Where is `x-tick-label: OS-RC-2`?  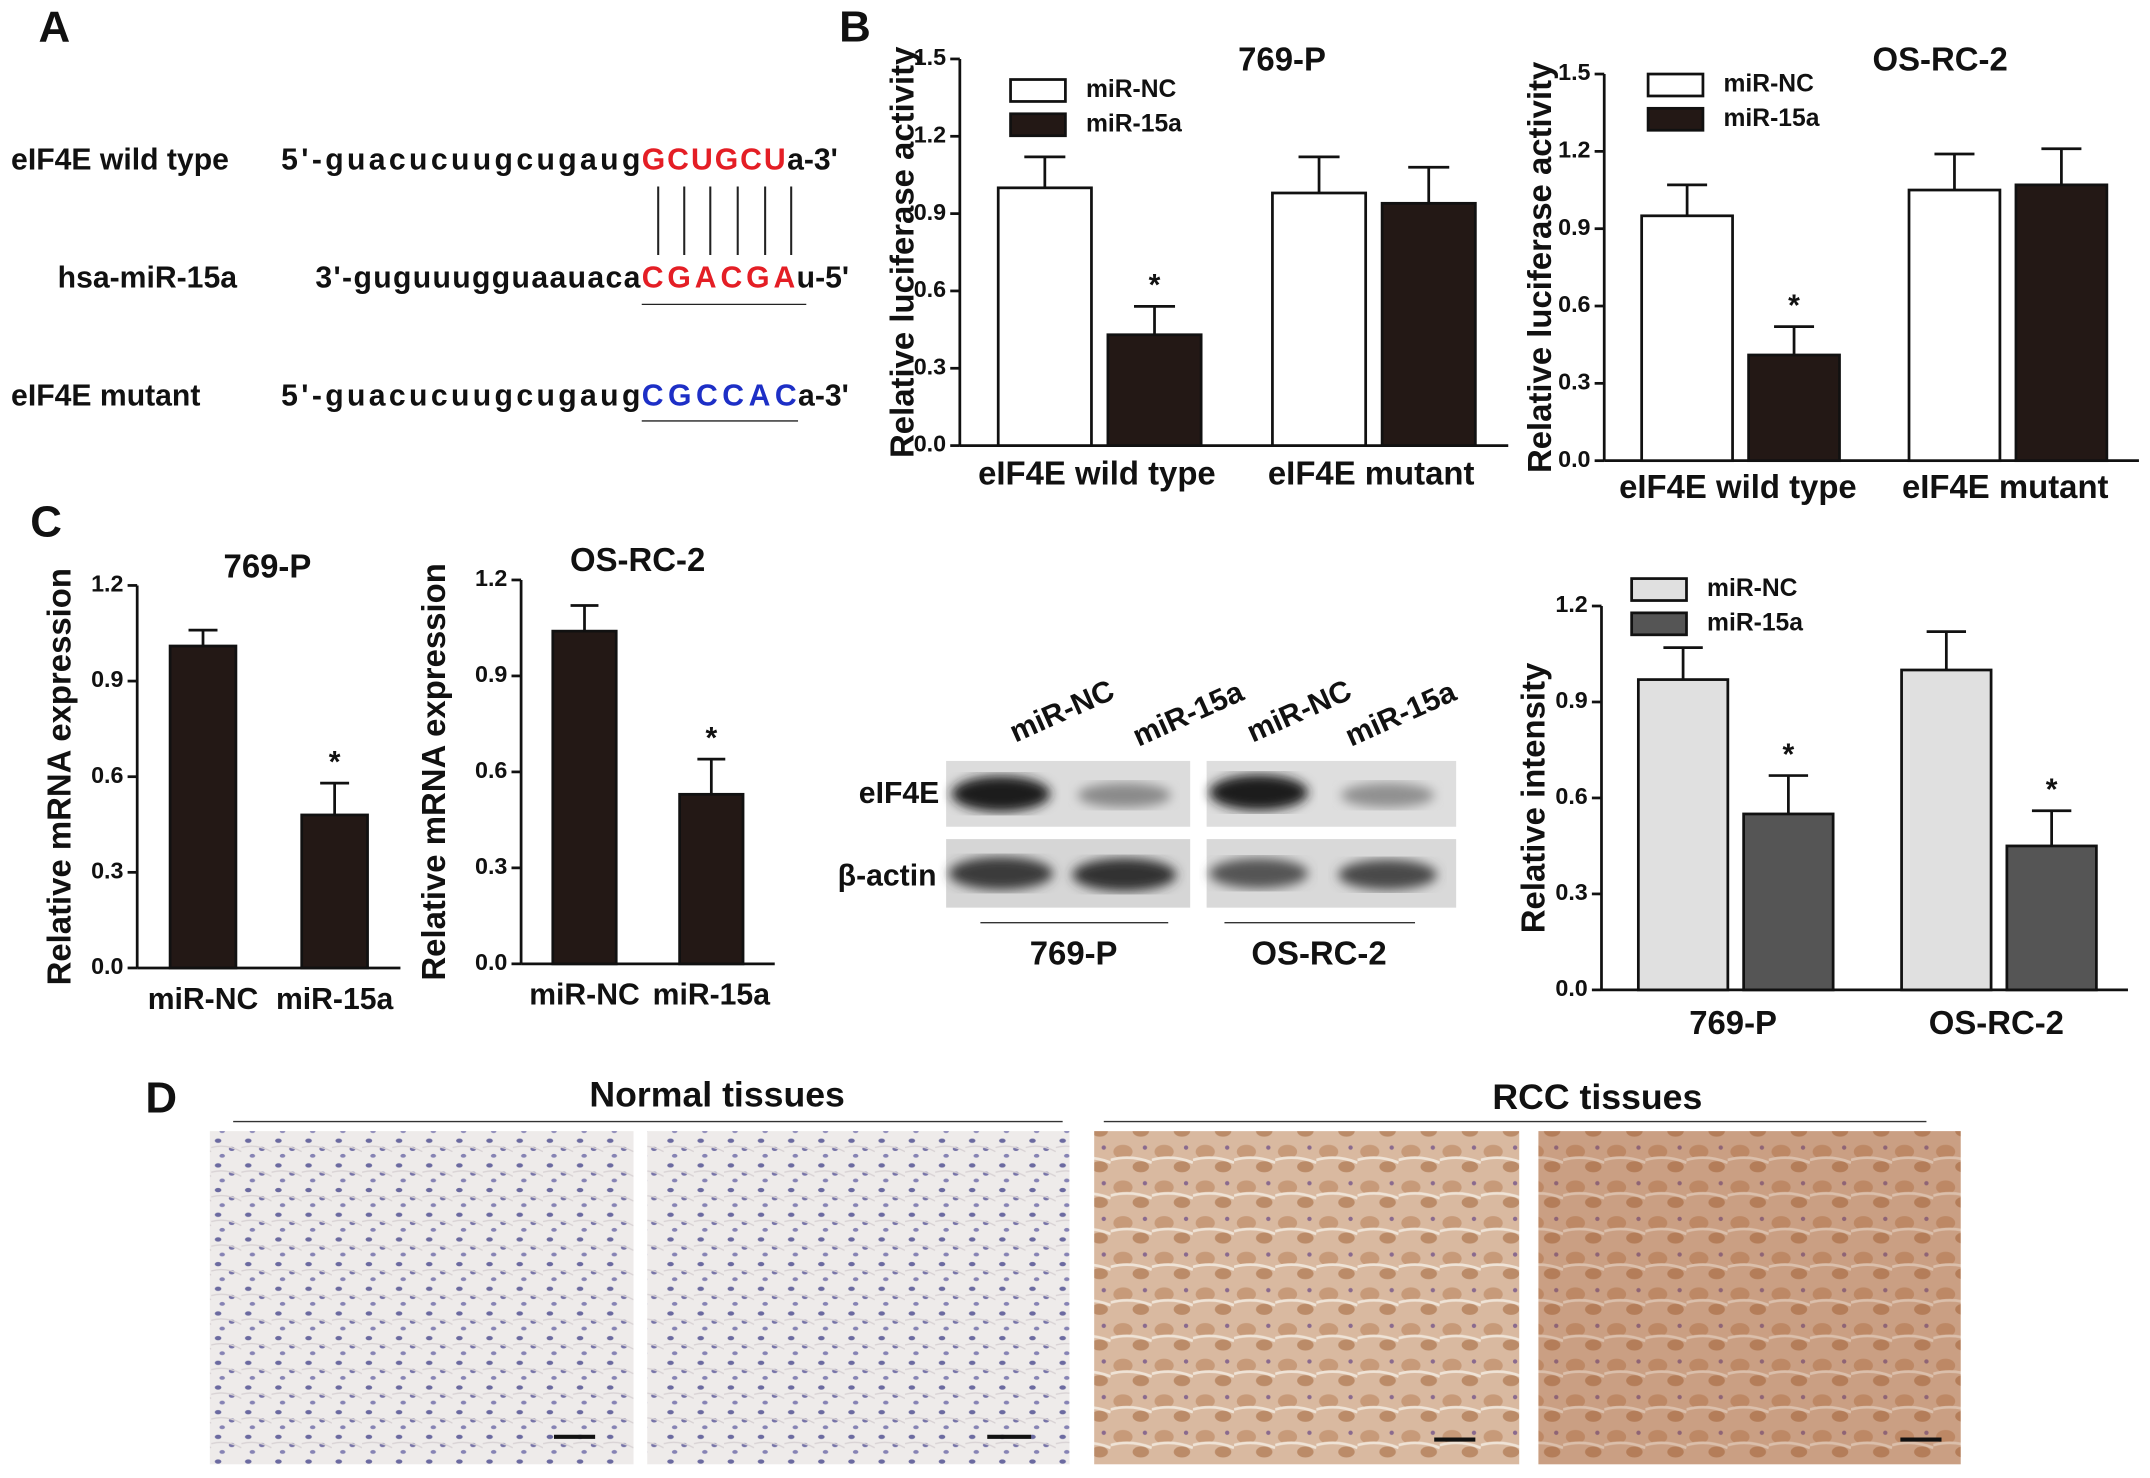 x-tick-label: OS-RC-2 is located at coordinates (1996, 1022).